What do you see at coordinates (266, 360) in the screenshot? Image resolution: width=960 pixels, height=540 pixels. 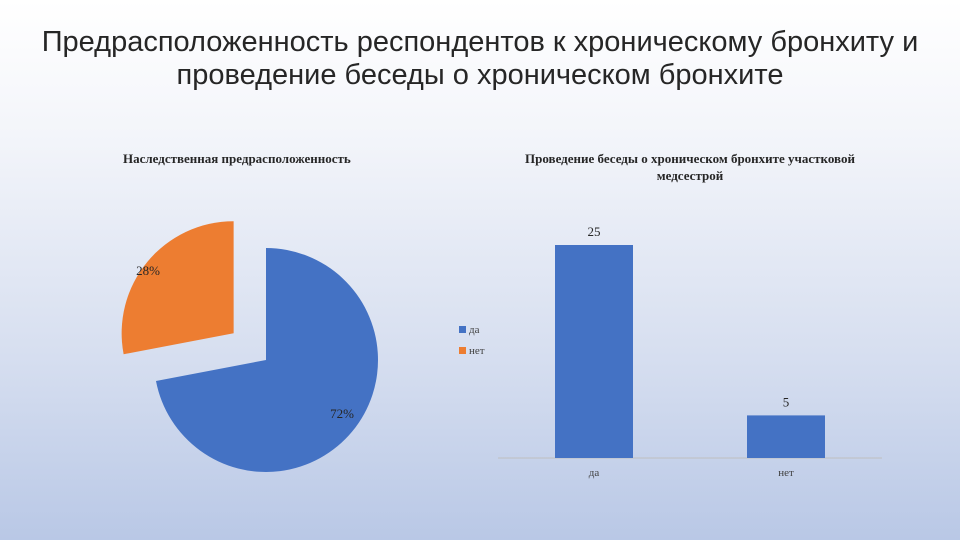 I see `pie-slice-da` at bounding box center [266, 360].